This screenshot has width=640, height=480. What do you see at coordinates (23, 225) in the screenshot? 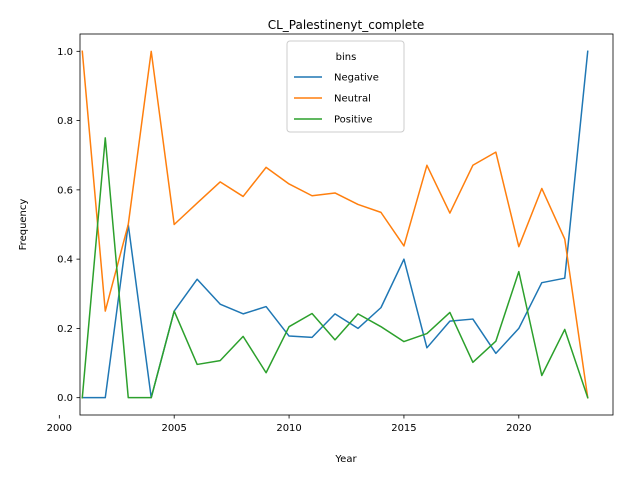
I see `y-axis-label: Frequency` at bounding box center [23, 225].